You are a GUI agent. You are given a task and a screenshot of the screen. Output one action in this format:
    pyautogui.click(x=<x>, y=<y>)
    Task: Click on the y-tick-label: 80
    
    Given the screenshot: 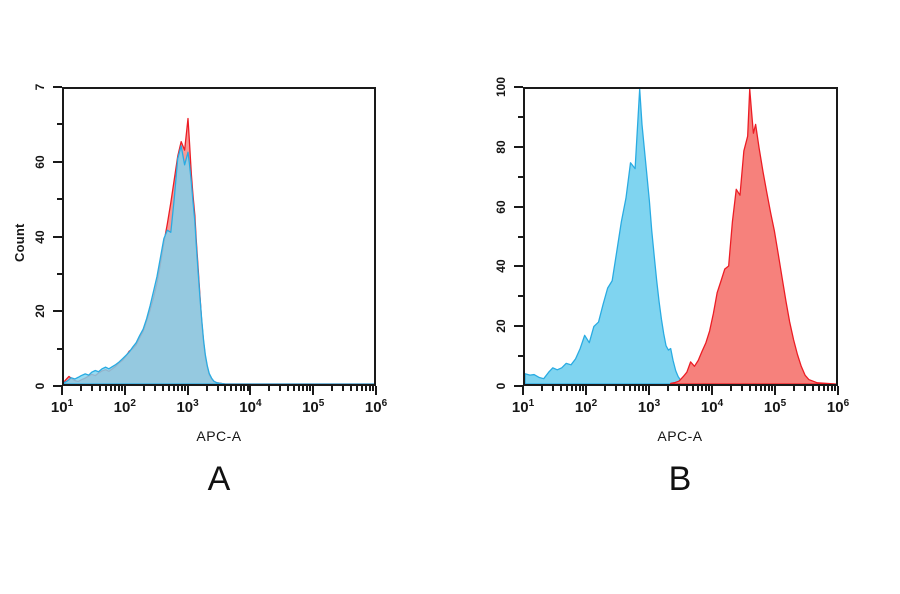 What is the action you would take?
    pyautogui.click(x=501, y=147)
    